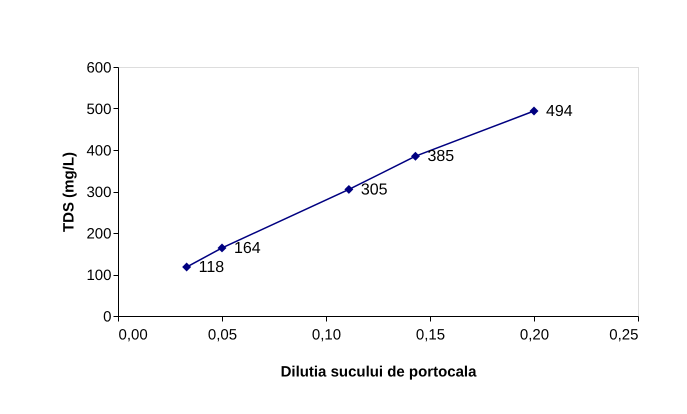  I want to click on data-label: 305, so click(374, 189).